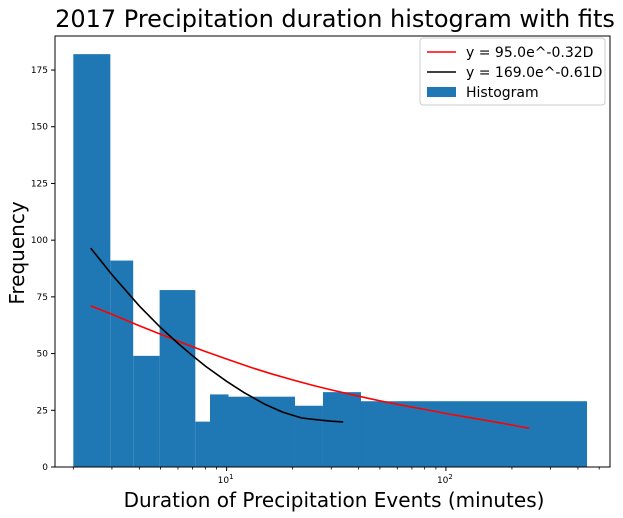 Image resolution: width=623 pixels, height=518 pixels. I want to click on x-tick-label-100: 10², so click(445, 479).